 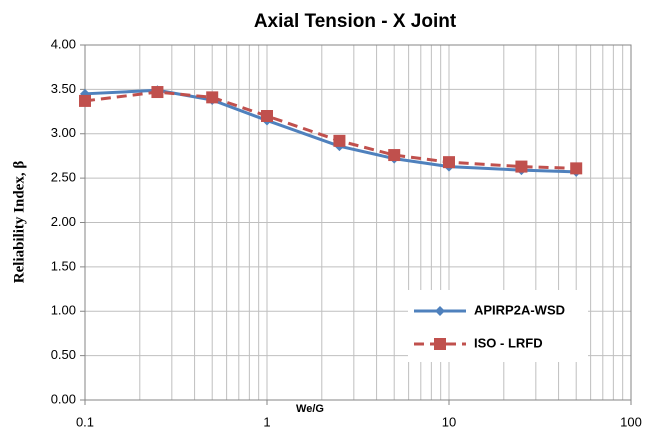 I want to click on legend-box, so click(x=498, y=326).